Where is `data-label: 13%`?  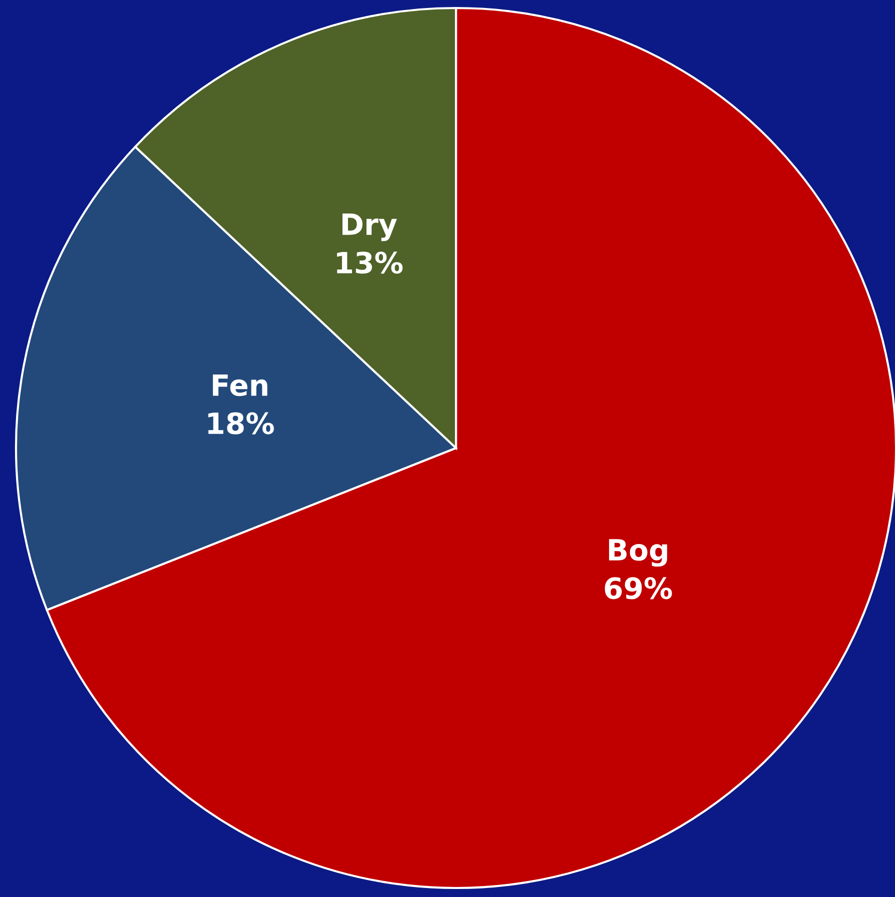 data-label: 13% is located at coordinates (370, 263).